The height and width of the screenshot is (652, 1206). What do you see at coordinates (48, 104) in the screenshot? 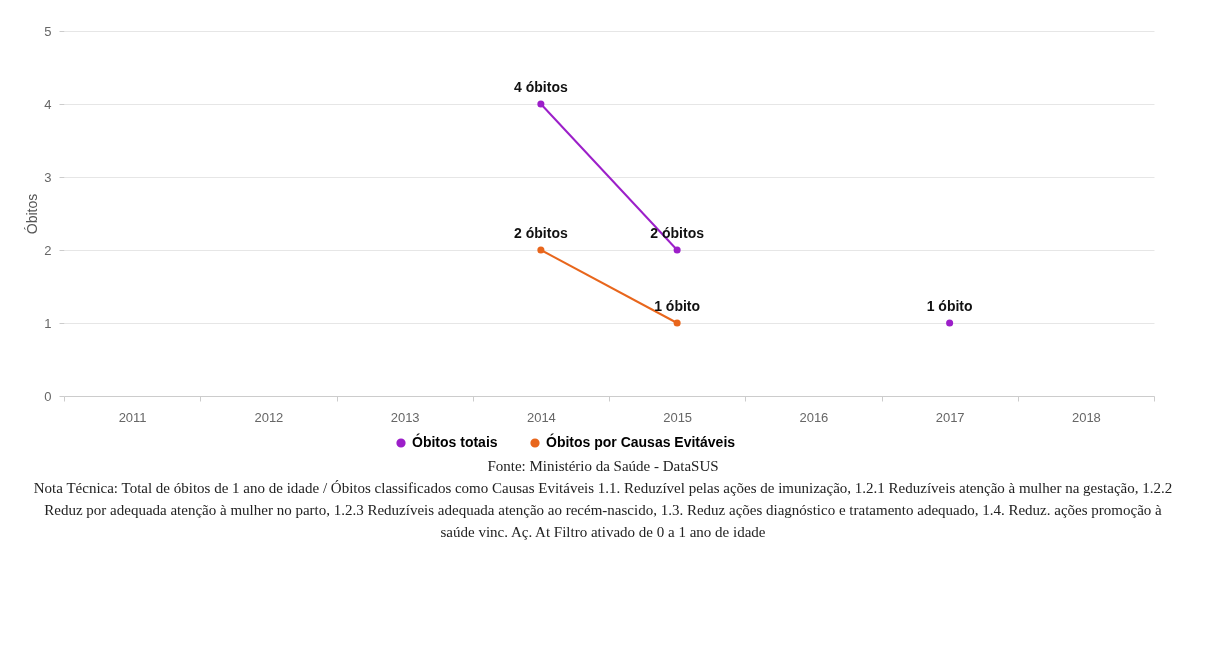
I see `y-tick-label: 4` at bounding box center [48, 104].